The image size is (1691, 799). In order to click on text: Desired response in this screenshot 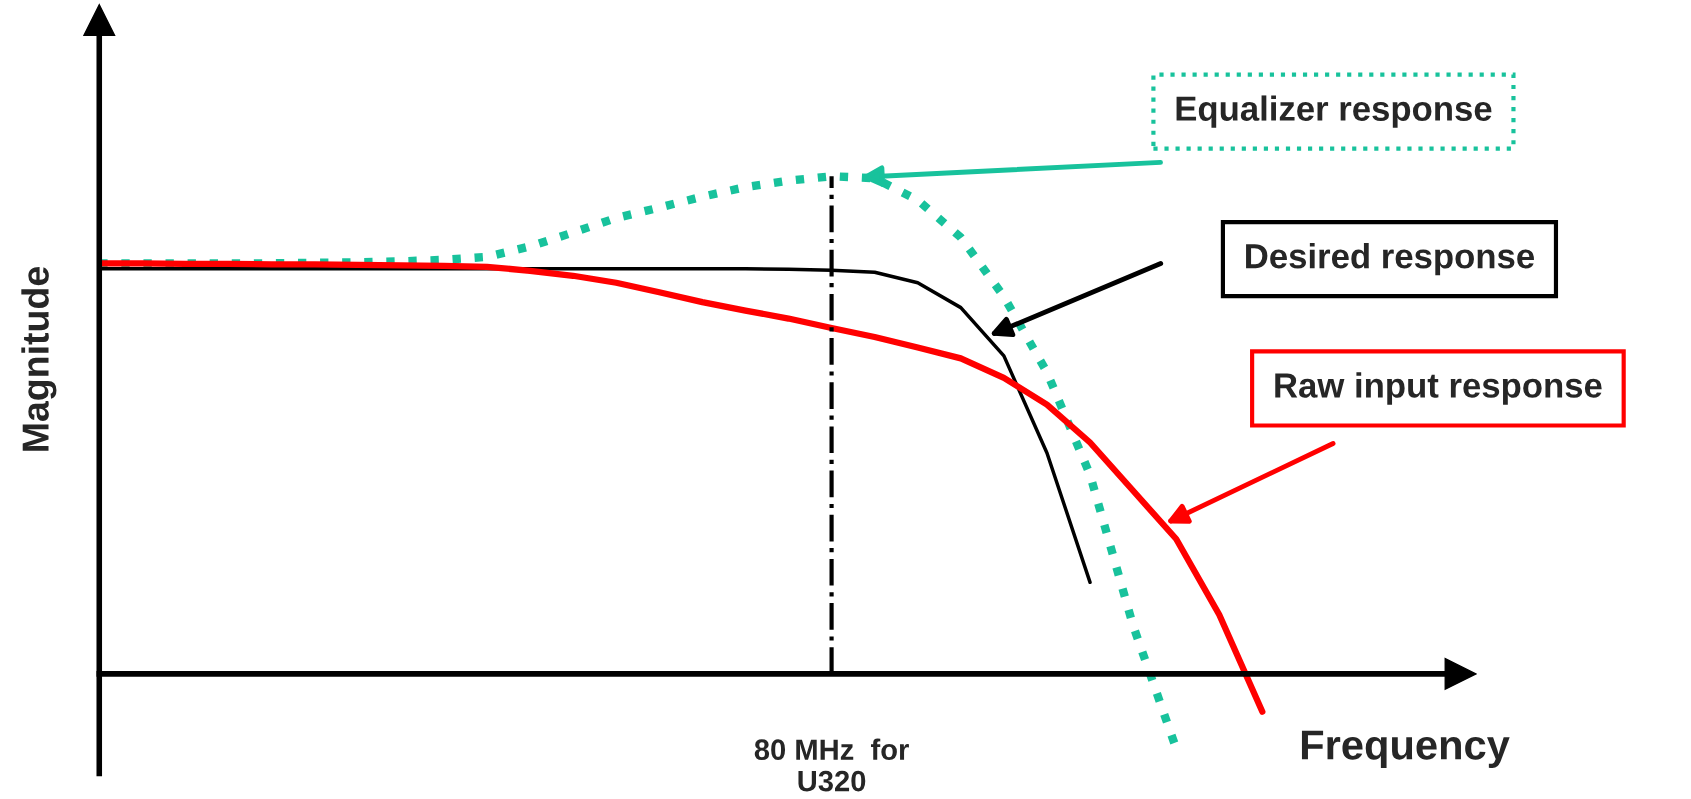, I will do `click(1390, 259)`.